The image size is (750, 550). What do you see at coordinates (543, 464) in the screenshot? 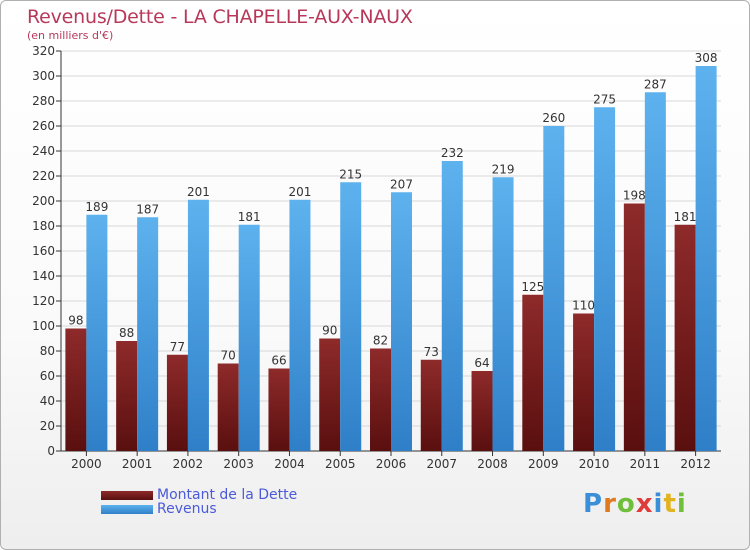
I see `x-tick-label: 2009` at bounding box center [543, 464].